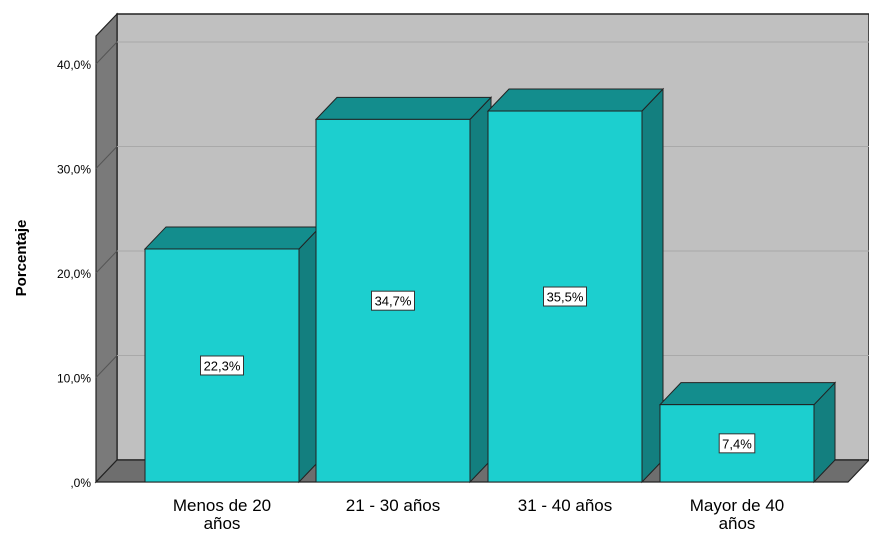 The width and height of the screenshot is (869, 533). Describe the element at coordinates (737, 505) in the screenshot. I see `x-category-label: Mayor de 40` at that location.